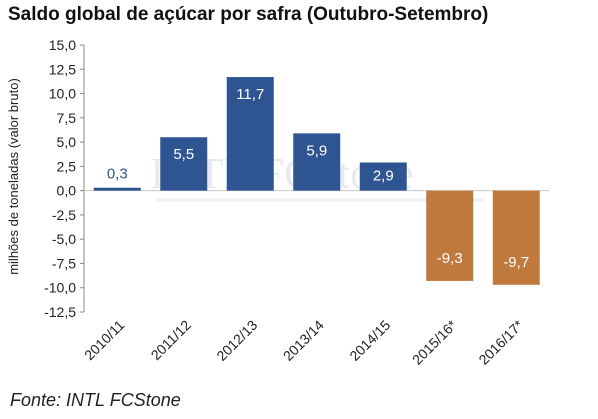  I want to click on y-tick-label: -12,5, so click(60, 312).